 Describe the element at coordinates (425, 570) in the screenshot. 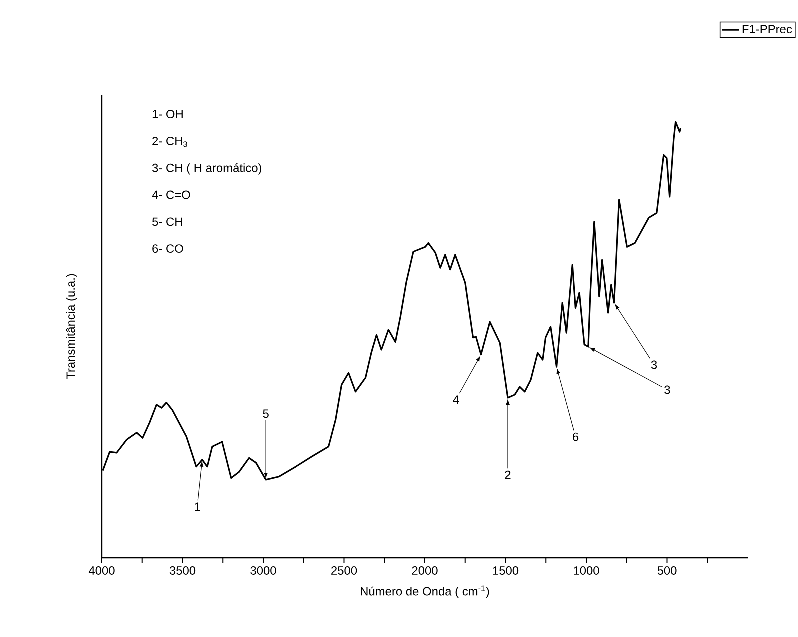

I see `x-tick-label: 2000` at that location.